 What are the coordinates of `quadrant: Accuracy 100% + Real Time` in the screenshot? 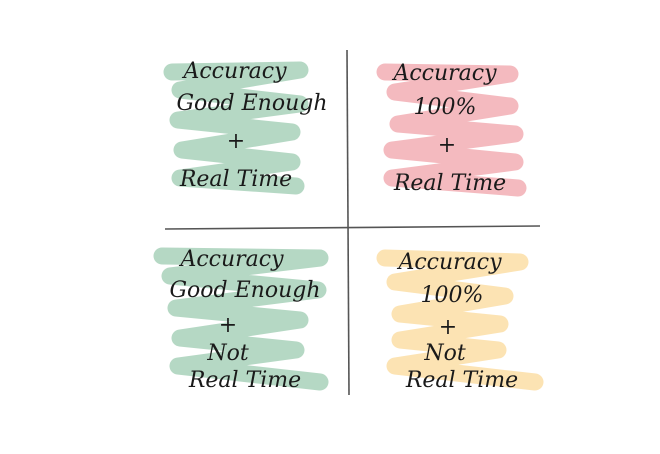 It's located at (448, 128).